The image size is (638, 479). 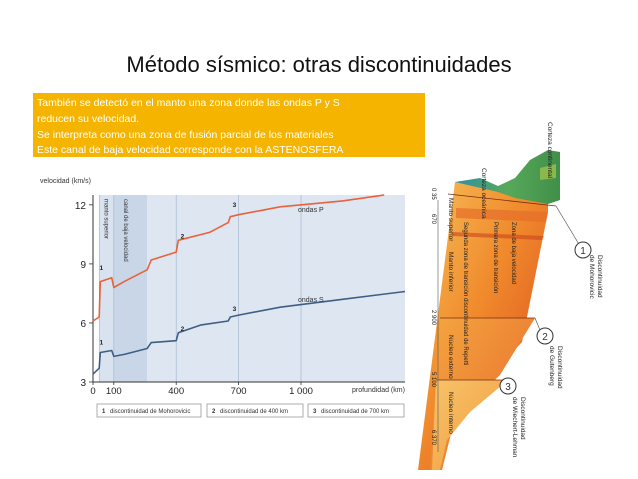 I want to click on x-tick-label: 100, so click(x=114, y=391).